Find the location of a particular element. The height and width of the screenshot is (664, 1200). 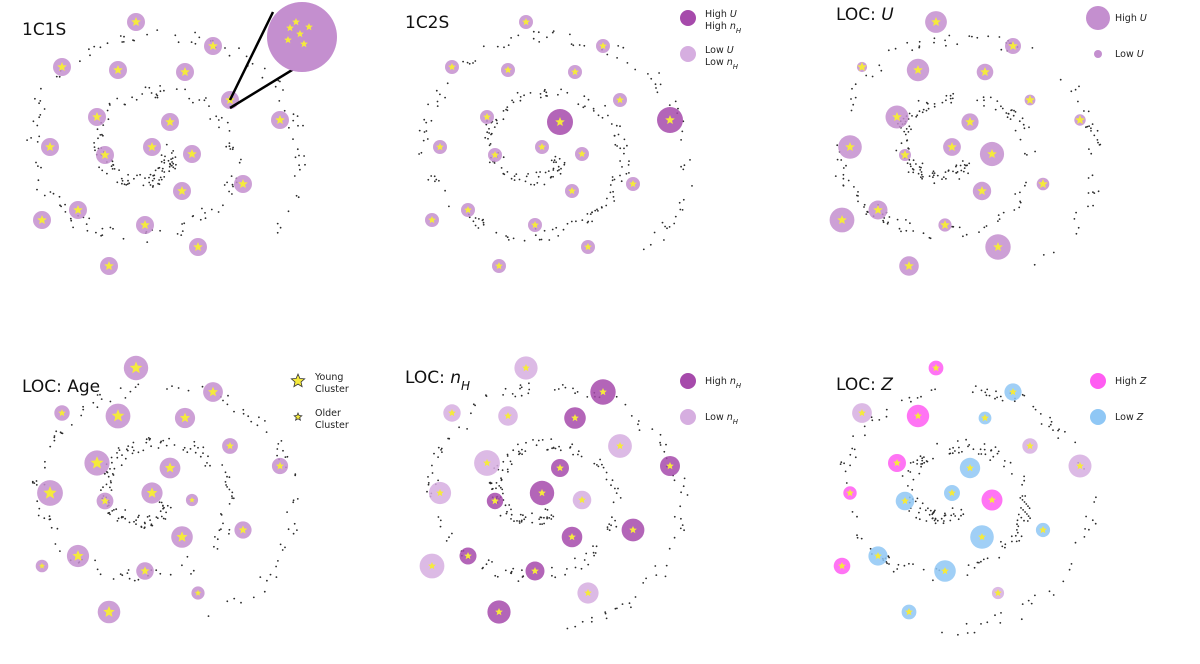

legend-label: Low nH is located at coordinates (722, 64).